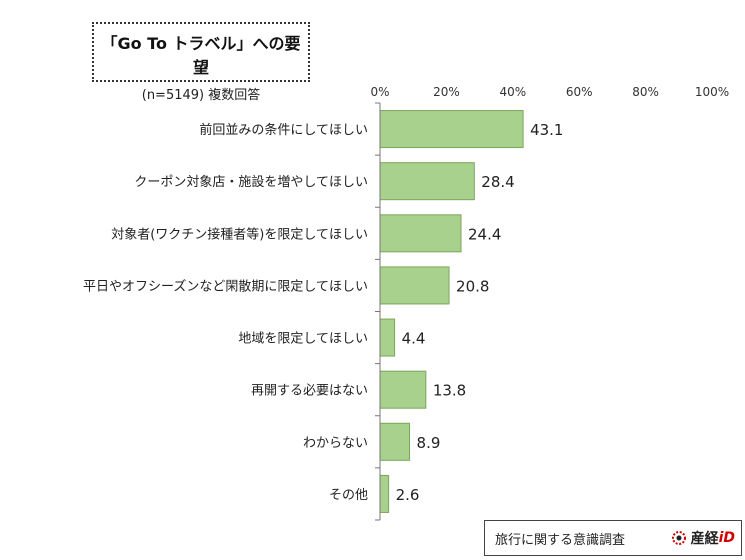  I want to click on category-label: 前回並みの条件にしてほしい, so click(283, 130).